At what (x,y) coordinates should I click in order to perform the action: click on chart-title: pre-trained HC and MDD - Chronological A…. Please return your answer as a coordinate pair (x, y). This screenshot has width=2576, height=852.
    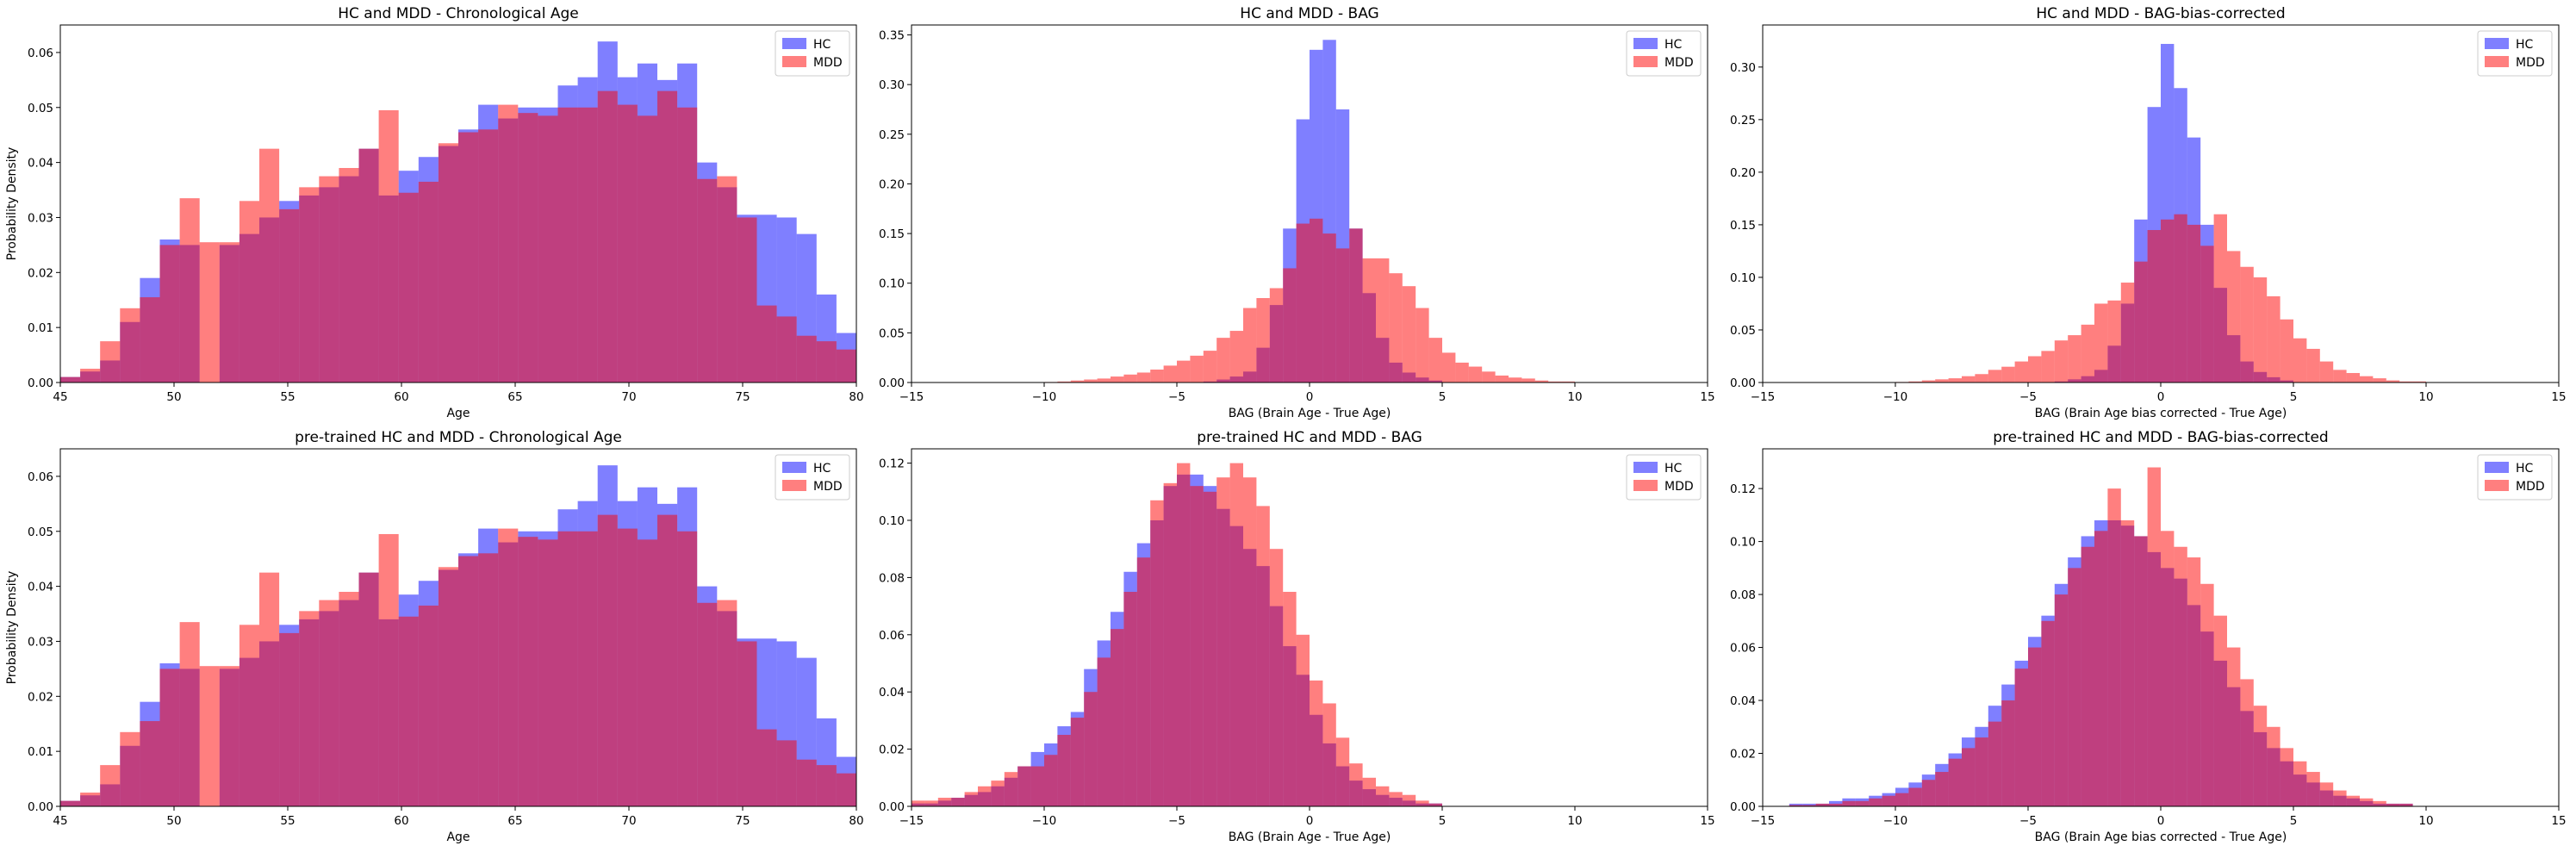
    Looking at the image, I should click on (458, 438).